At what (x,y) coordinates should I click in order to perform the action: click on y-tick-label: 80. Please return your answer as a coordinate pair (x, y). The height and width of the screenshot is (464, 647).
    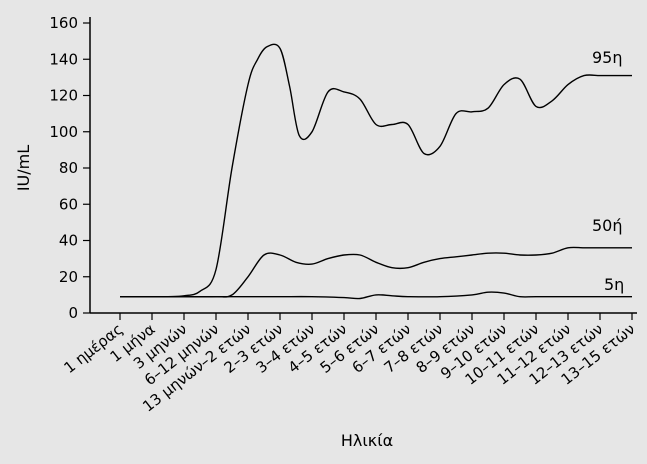
    Looking at the image, I should click on (68, 168).